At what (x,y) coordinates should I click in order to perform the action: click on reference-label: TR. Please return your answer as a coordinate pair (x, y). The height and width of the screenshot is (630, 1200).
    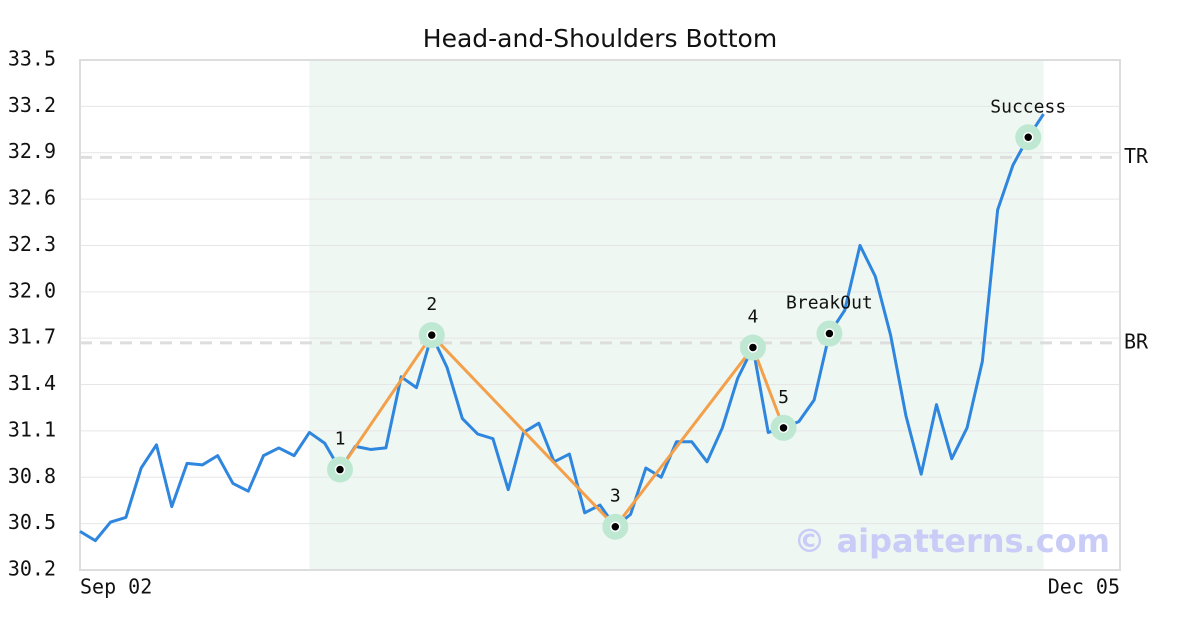
    Looking at the image, I should click on (1136, 156).